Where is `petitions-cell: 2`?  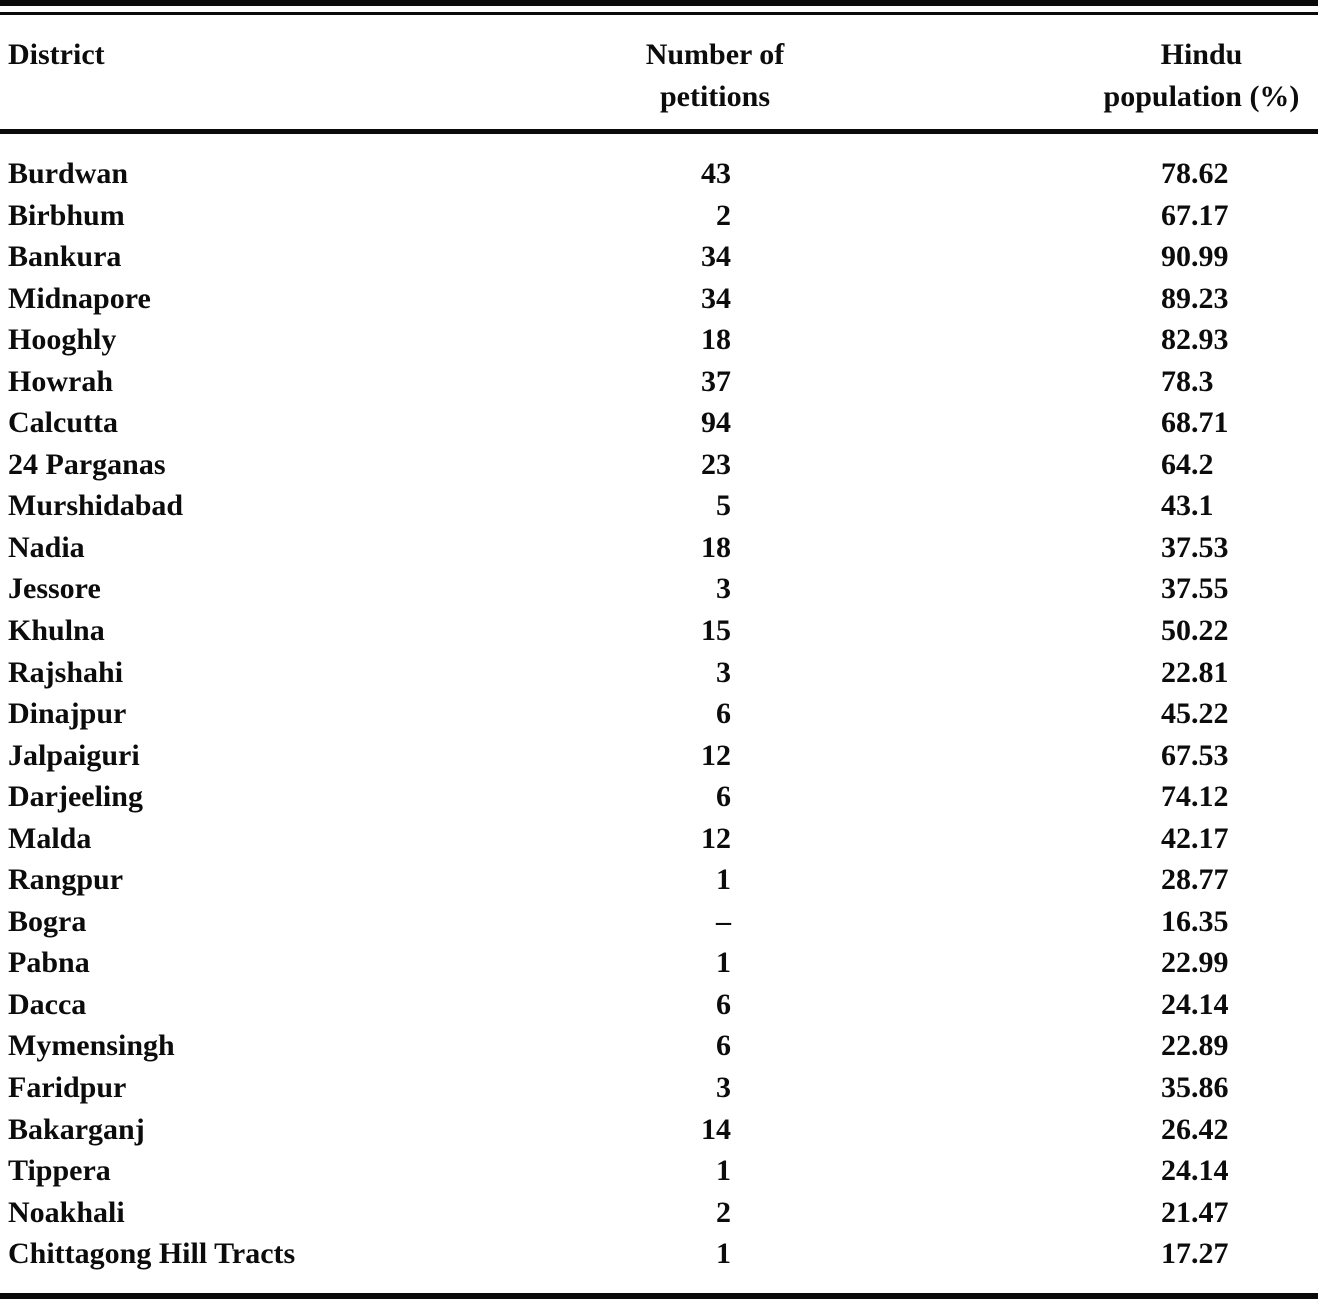
petitions-cell: 2 is located at coordinates (723, 1212).